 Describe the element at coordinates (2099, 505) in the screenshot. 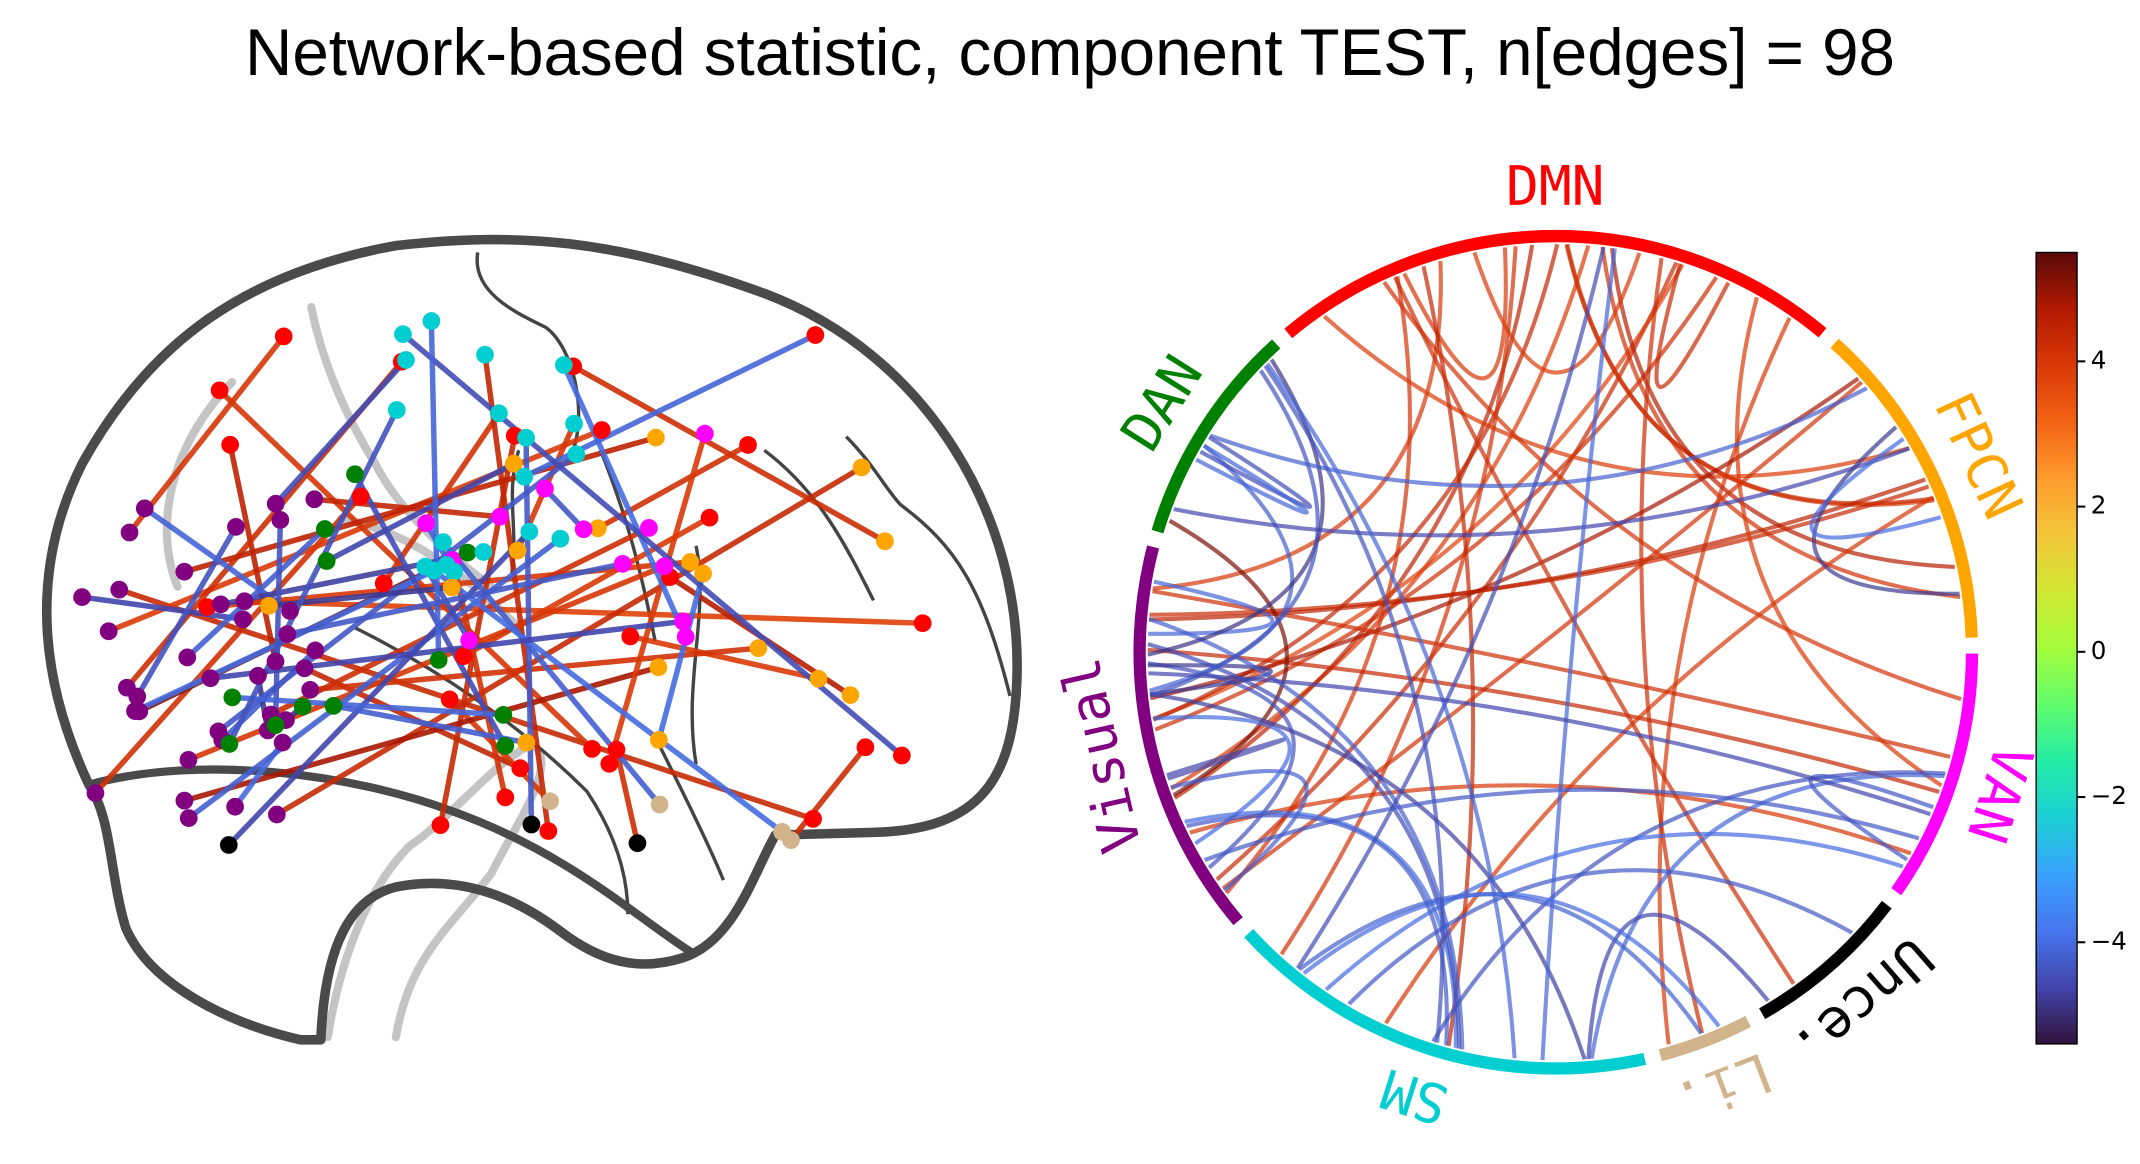

I see `colorbar-tick-label: 2` at that location.